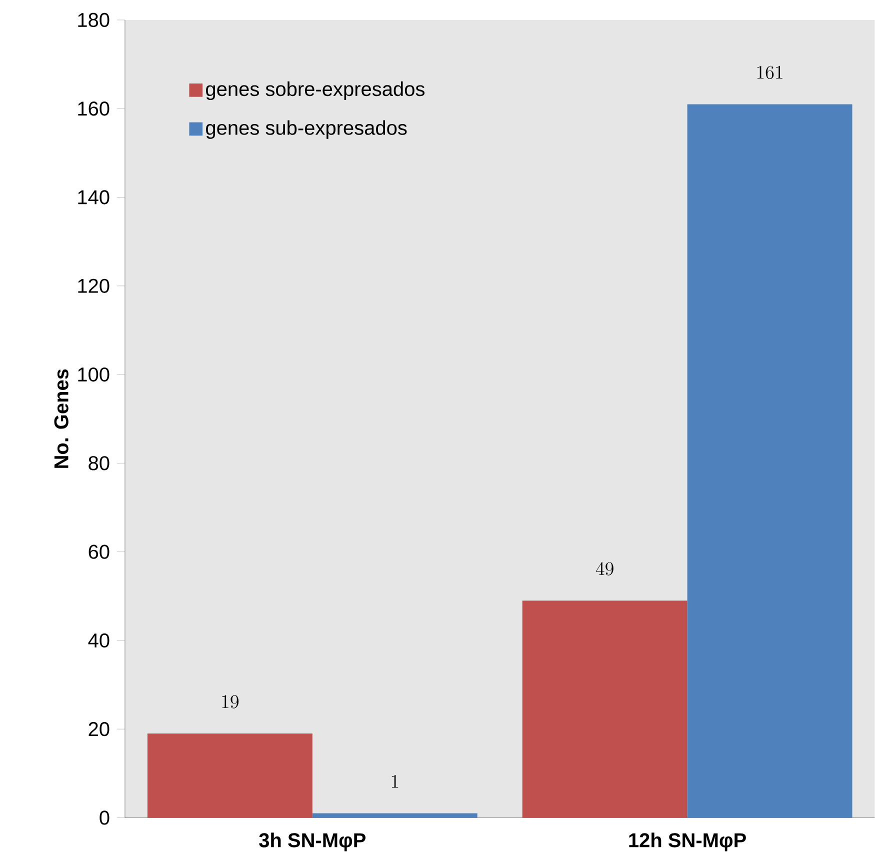 The height and width of the screenshot is (863, 875). I want to click on x-tick-label: 3h SN-MφP, so click(312, 842).